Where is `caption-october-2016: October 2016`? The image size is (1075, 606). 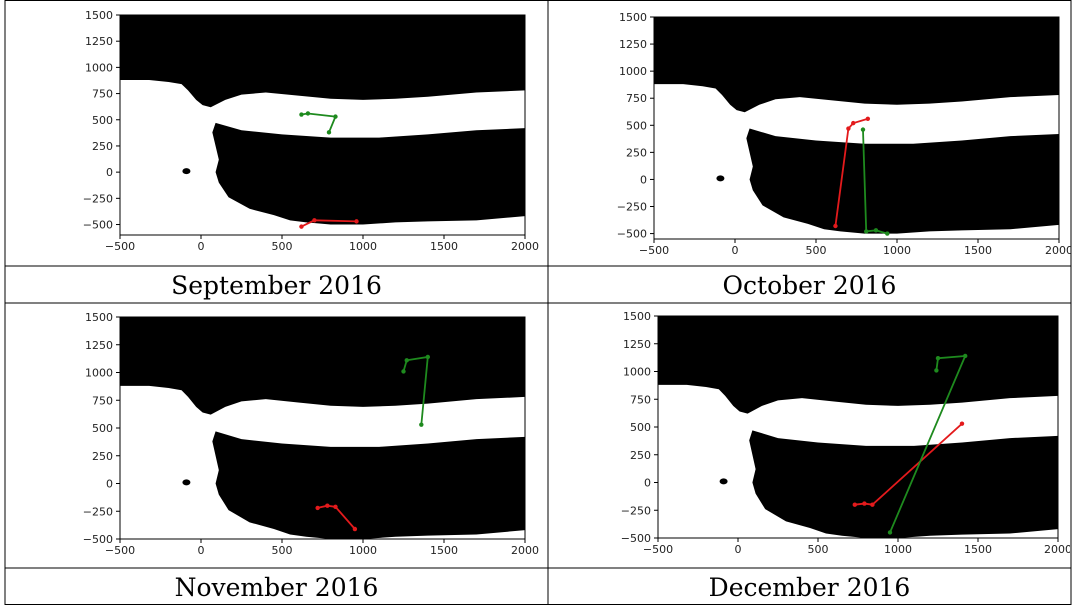 caption-october-2016: October 2016 is located at coordinates (809, 285).